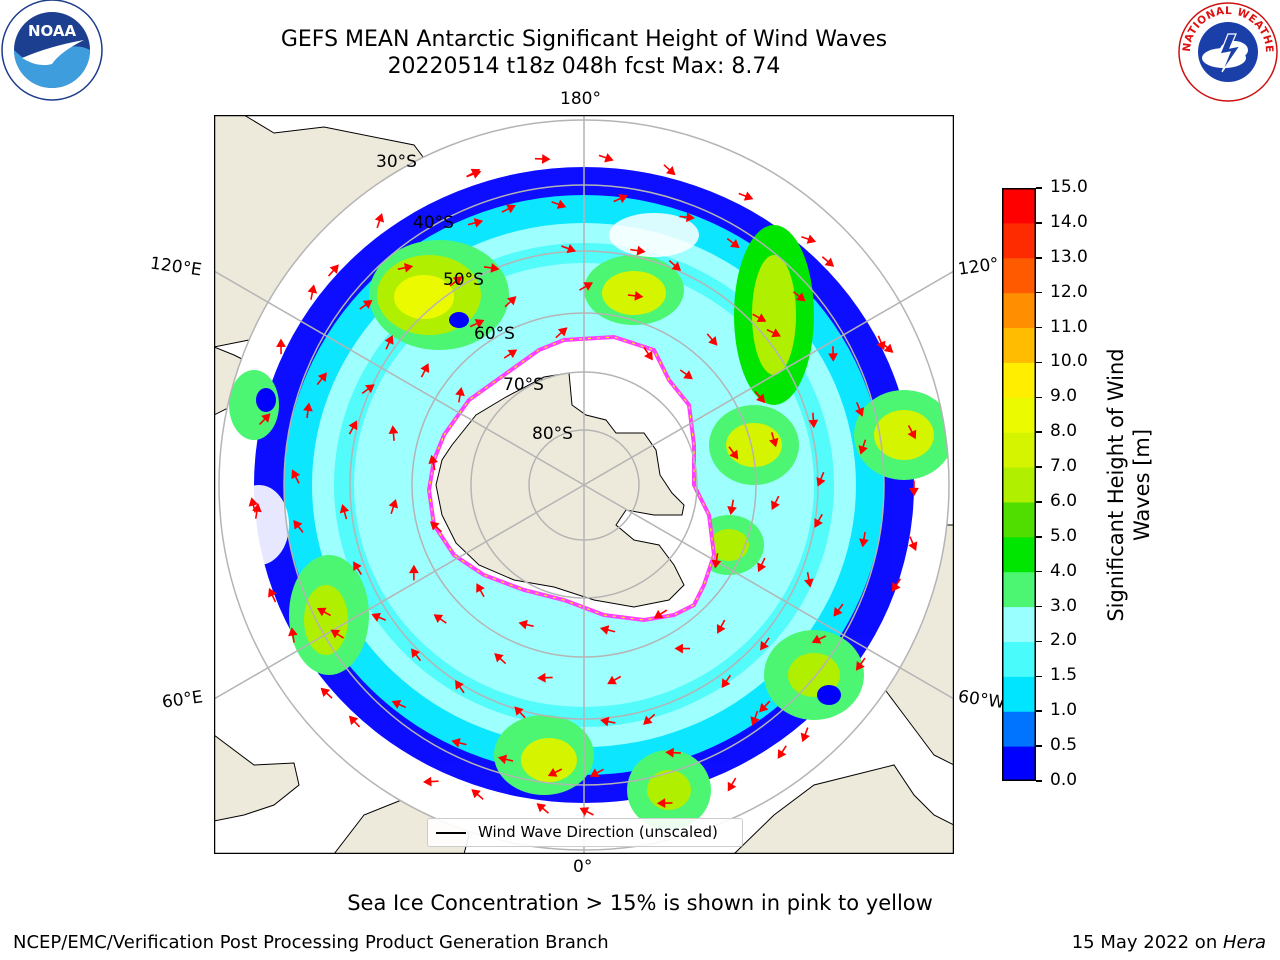  Describe the element at coordinates (1116, 485) in the screenshot. I see `colorbar-label-line1: Significant Height of Wind` at that location.